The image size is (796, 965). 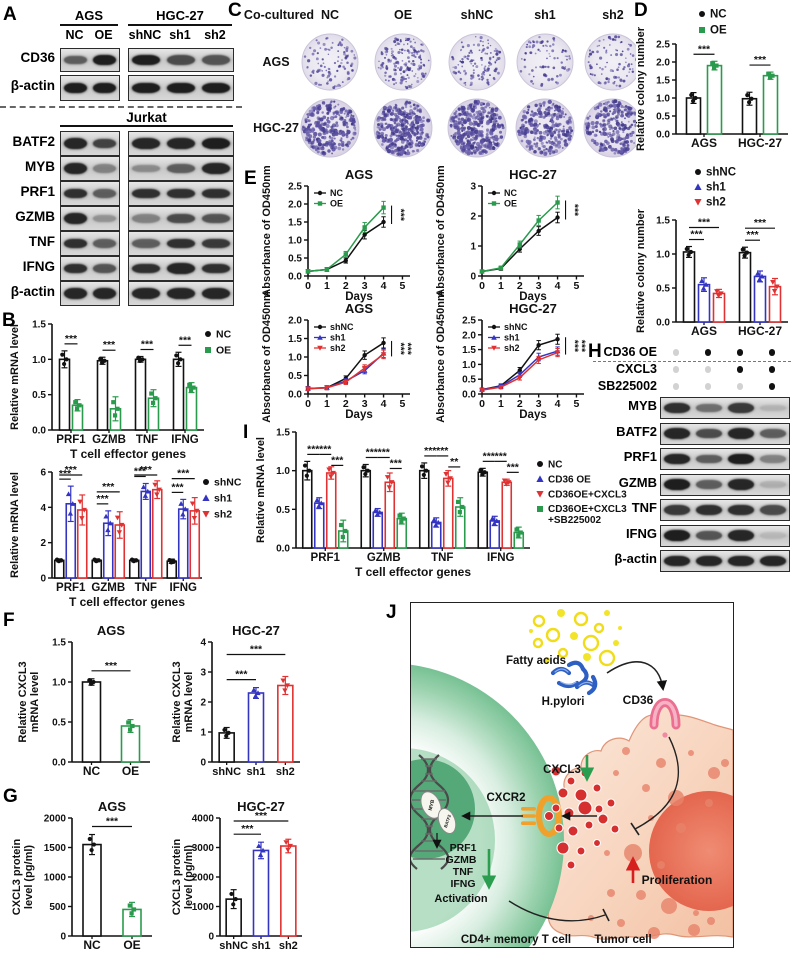 What do you see at coordinates (92, 771) in the screenshot?
I see `category-label: NC` at bounding box center [92, 771].